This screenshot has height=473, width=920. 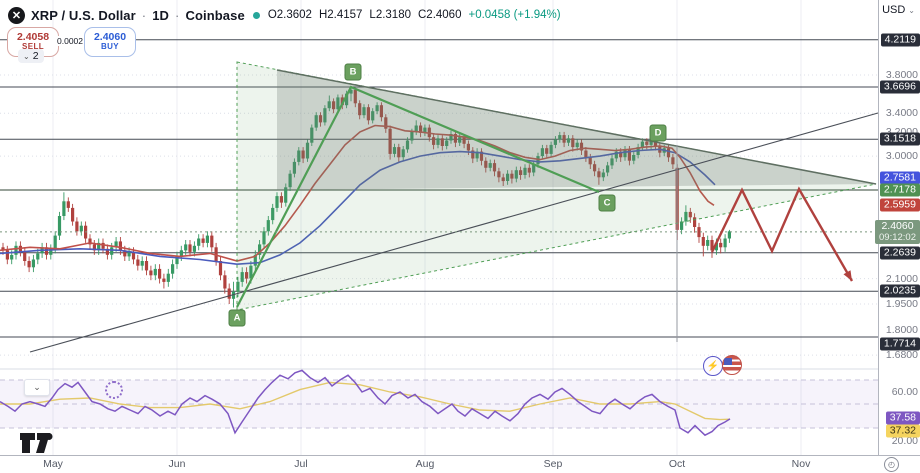 I want to click on pattern-label-c: C, so click(x=607, y=203).